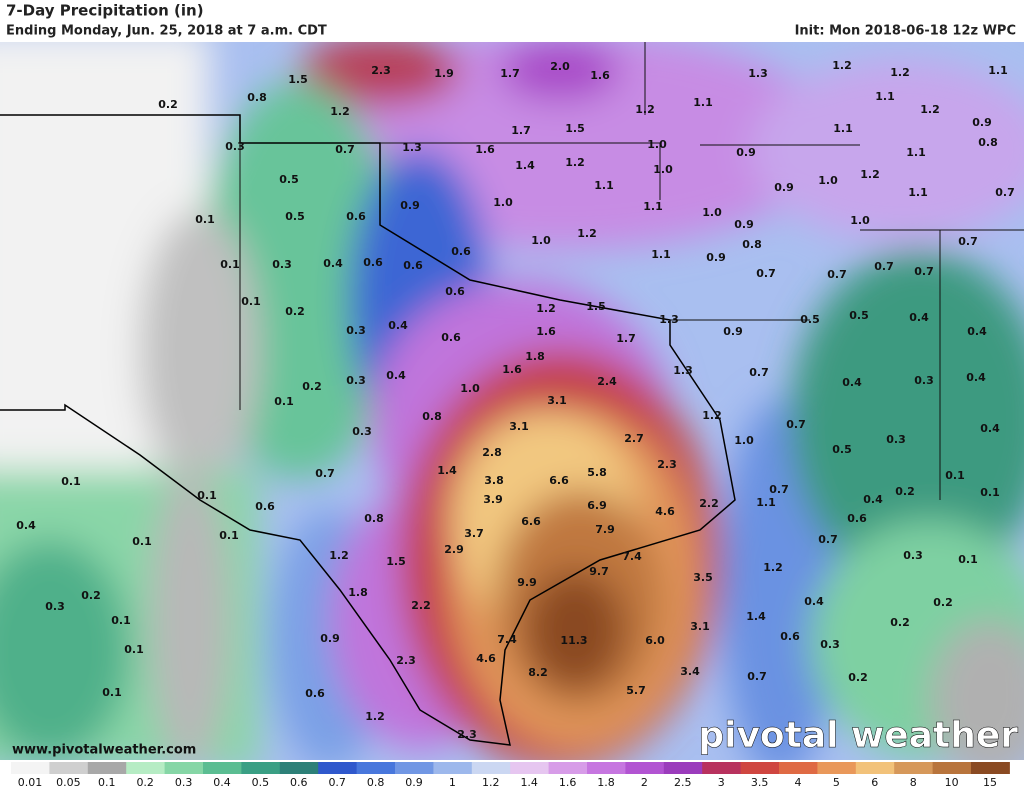 The width and height of the screenshot is (1024, 795). Describe the element at coordinates (990, 782) in the screenshot. I see `legend-label: 15` at that location.